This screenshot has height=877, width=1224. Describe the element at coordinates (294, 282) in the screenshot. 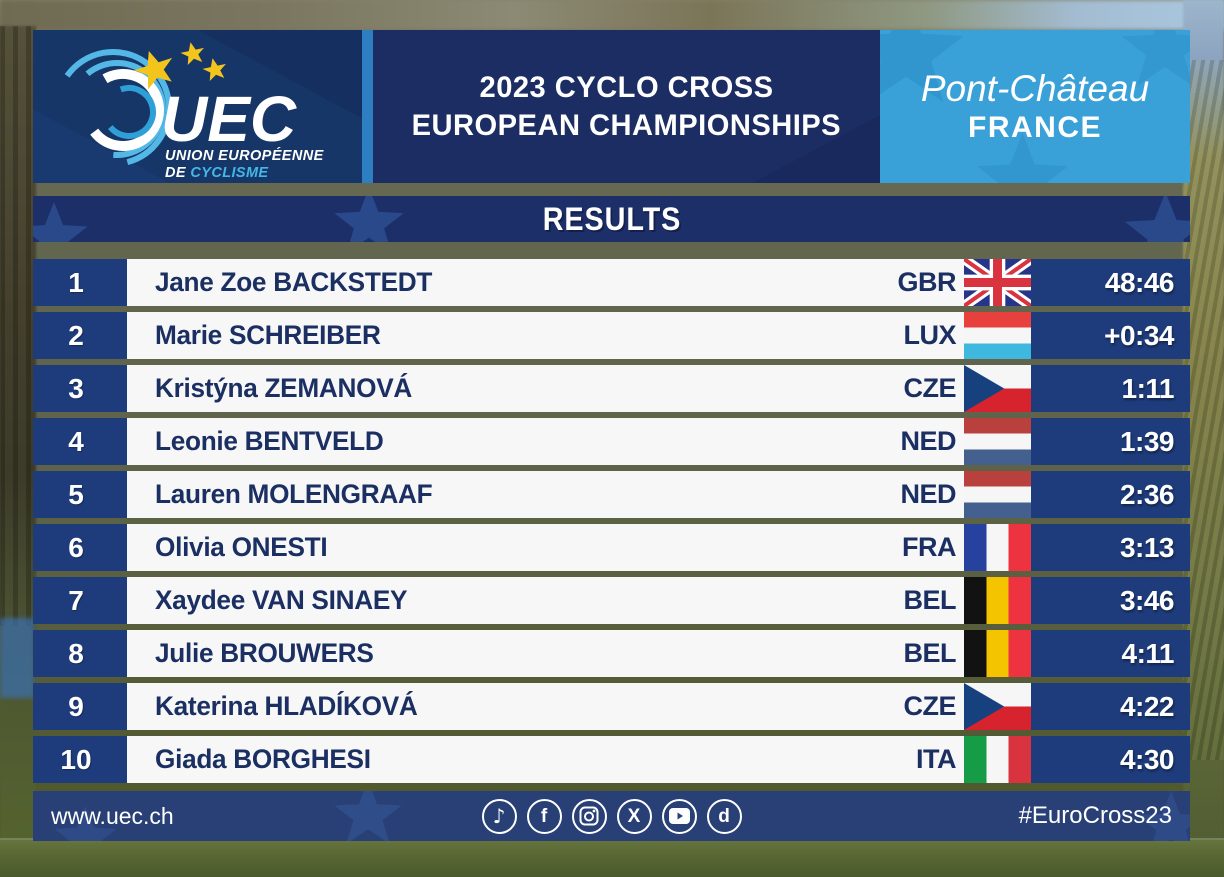

I see `rider-name: Jane Zoe BACKSTEDT` at that location.